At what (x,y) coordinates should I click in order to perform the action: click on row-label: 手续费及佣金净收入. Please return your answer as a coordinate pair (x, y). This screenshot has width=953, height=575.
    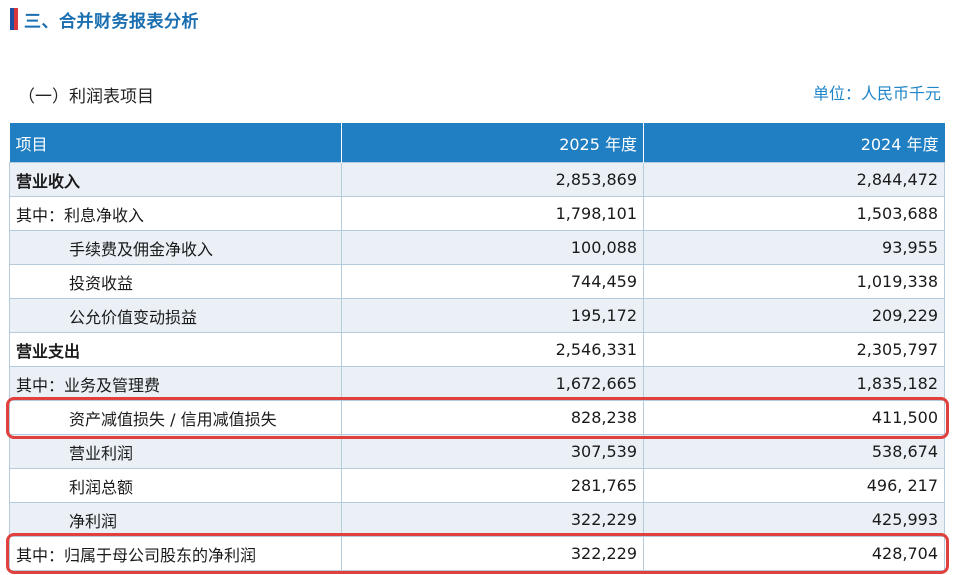
    Looking at the image, I should click on (175, 247).